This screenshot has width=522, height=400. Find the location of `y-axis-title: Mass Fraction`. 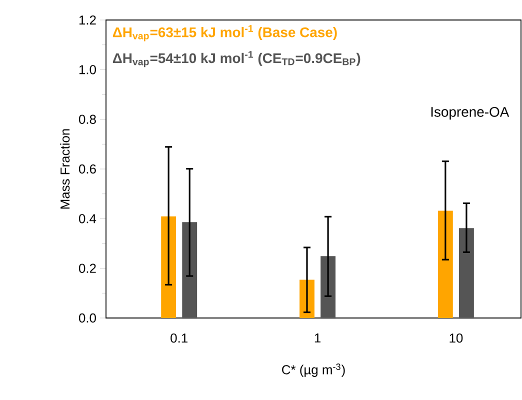

y-axis-title: Mass Fraction is located at coordinates (65, 169).